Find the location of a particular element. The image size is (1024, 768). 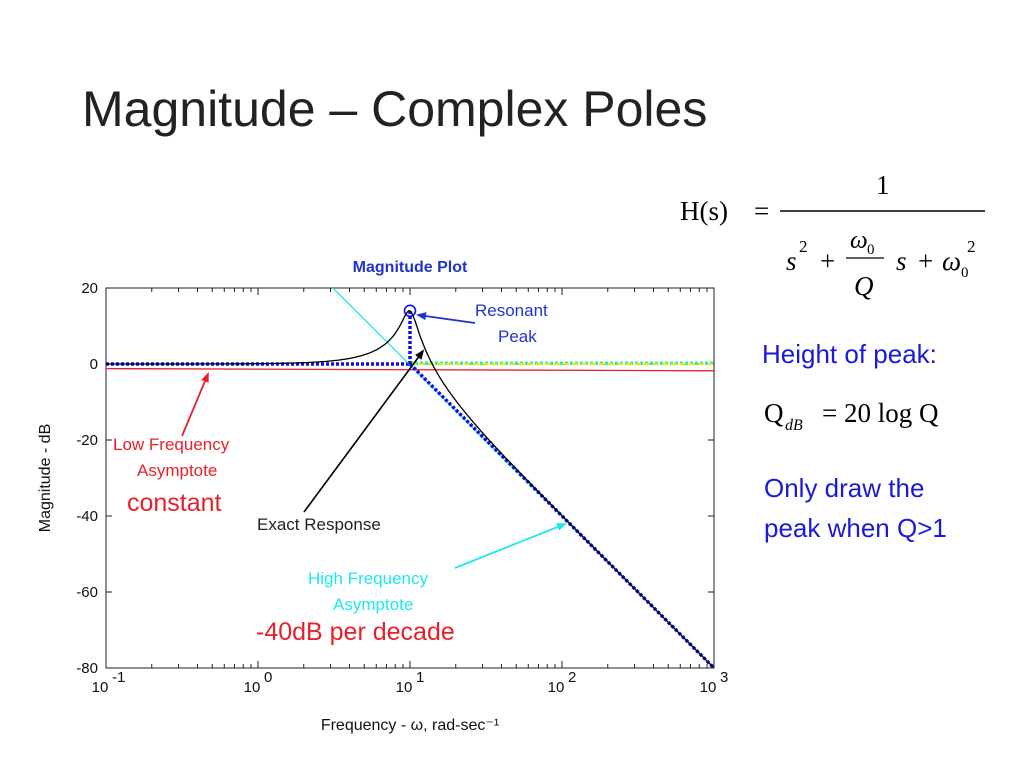

eq-den-w0: ω is located at coordinates (859, 240).